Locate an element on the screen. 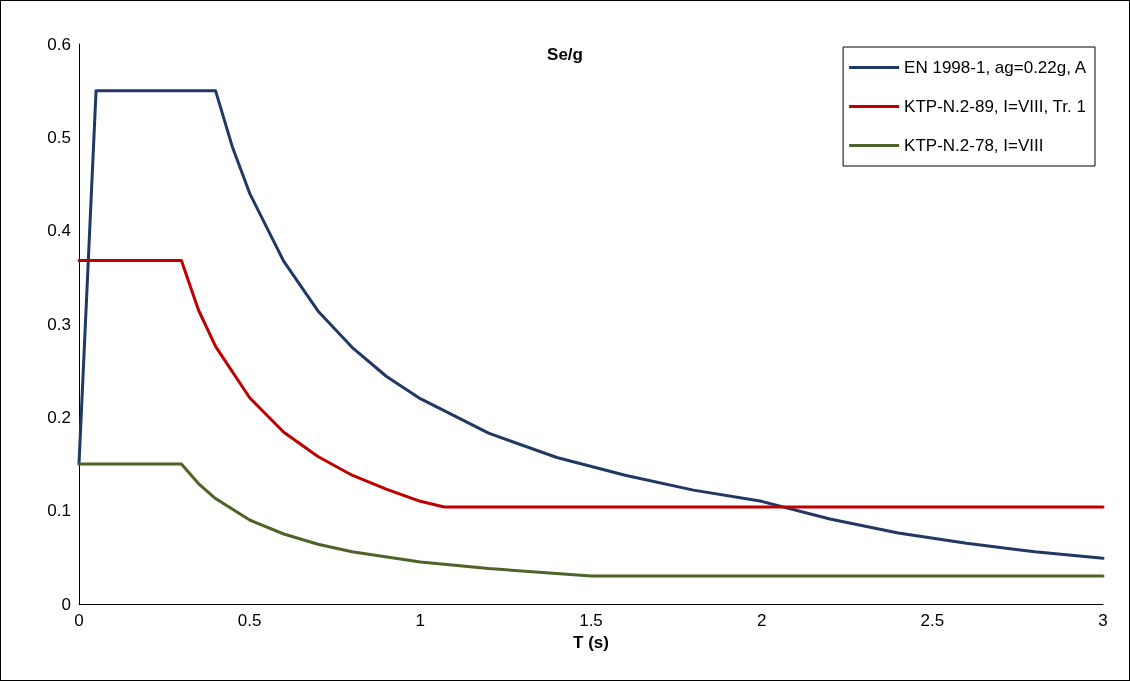  chart-title: Se/g is located at coordinates (565, 54).